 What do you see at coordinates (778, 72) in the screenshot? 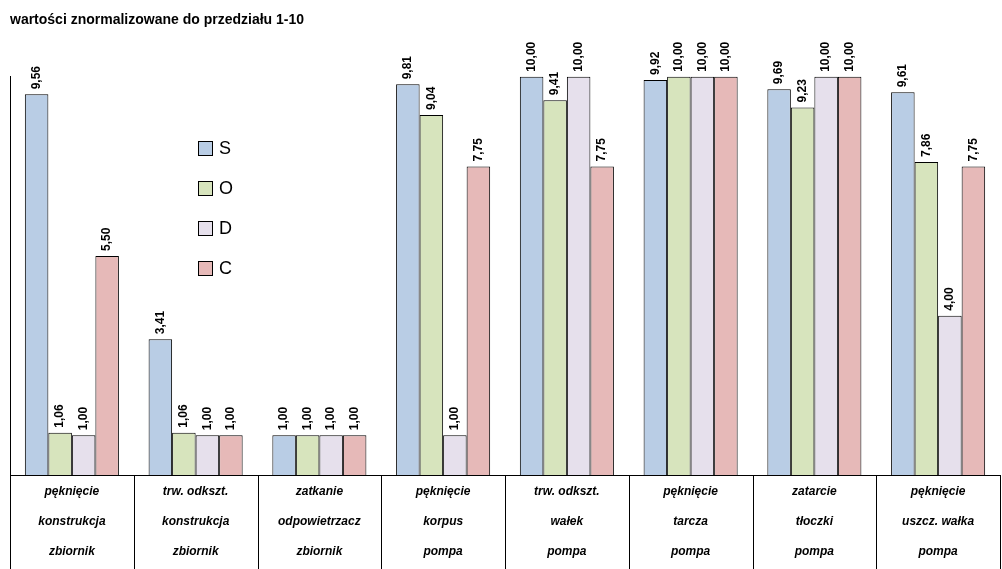
I see `data-label: 9,69` at bounding box center [778, 72].